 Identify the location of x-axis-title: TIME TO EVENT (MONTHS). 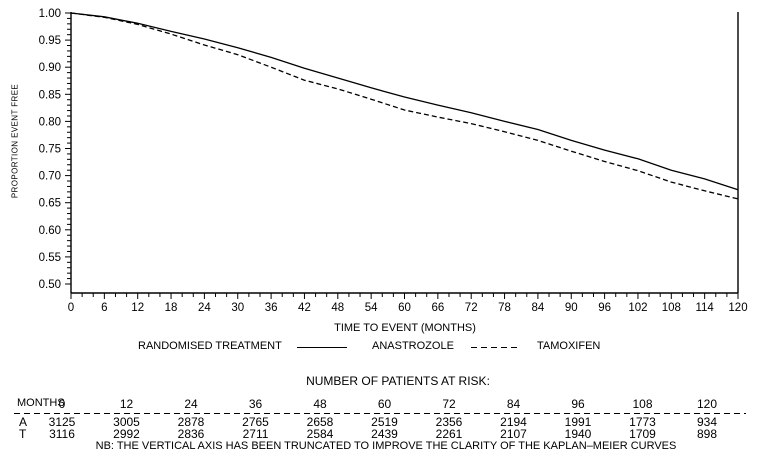
(405, 328).